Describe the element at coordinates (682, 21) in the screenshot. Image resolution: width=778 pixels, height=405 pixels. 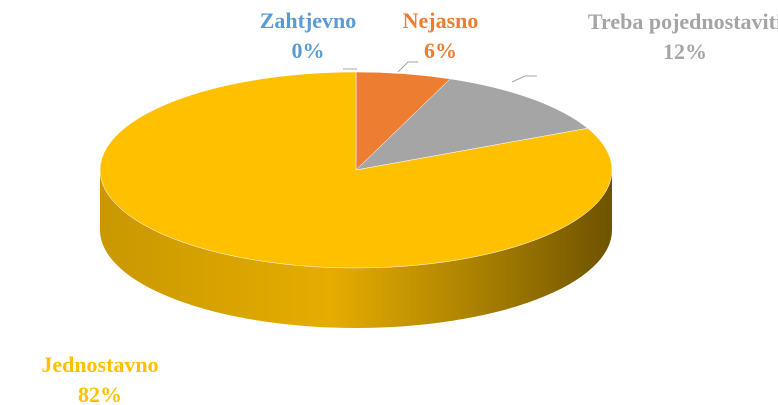
I see `category-label: Treba pojednostaviti` at that location.